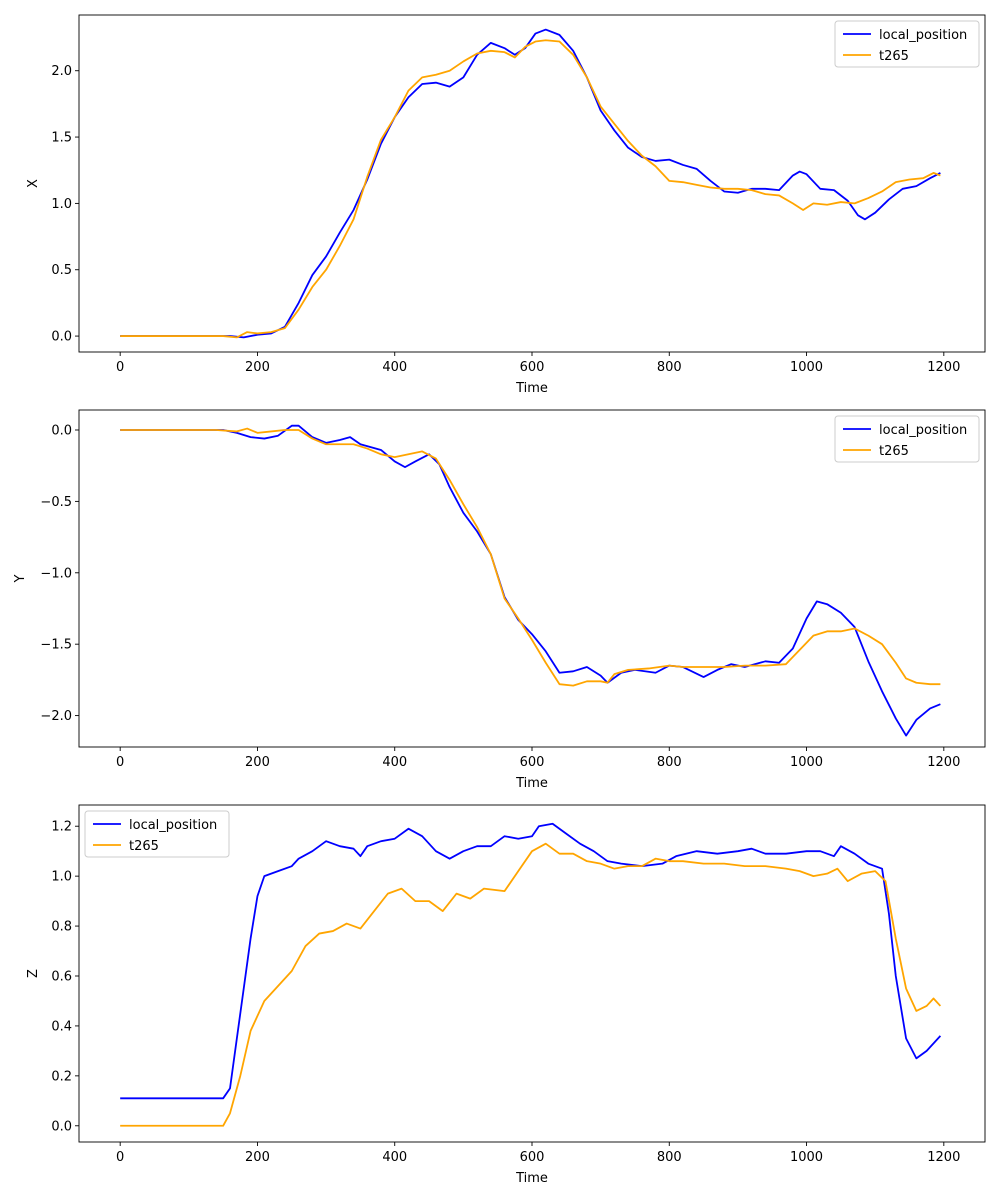 The height and width of the screenshot is (1200, 1000). Describe the element at coordinates (61, 1026) in the screenshot. I see `y-tick-label: 0.4` at that location.